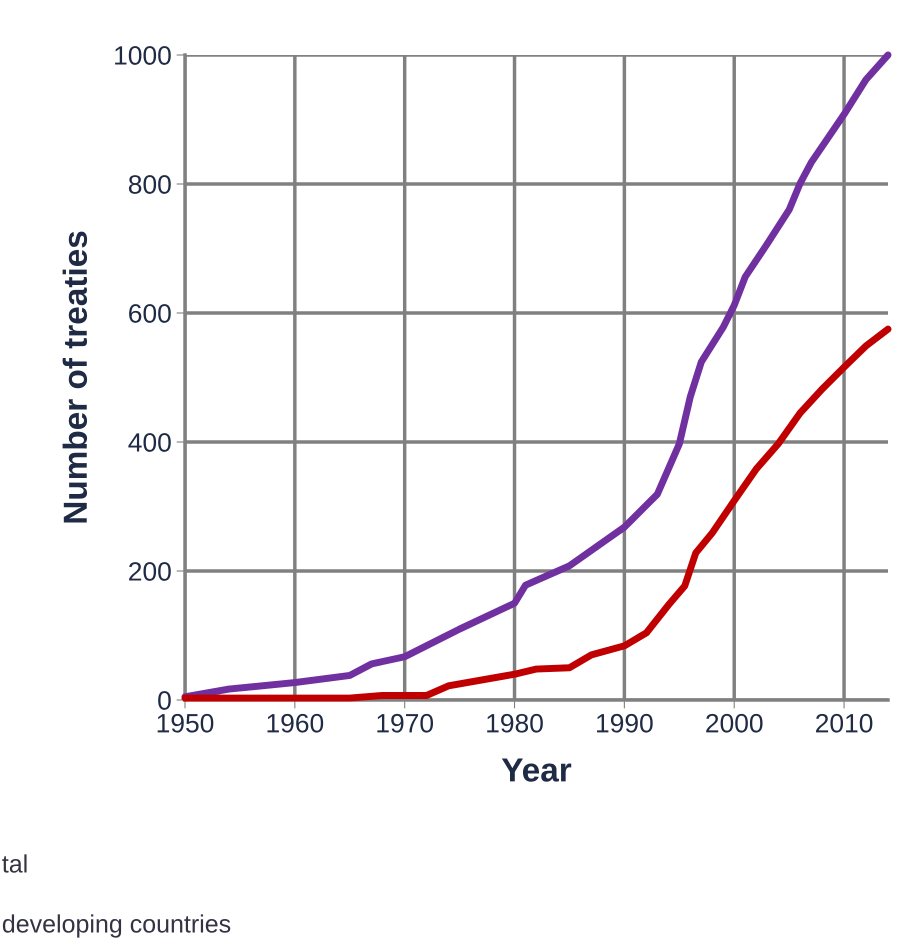 Image resolution: width=915 pixels, height=942 pixels. What do you see at coordinates (14, 863) in the screenshot?
I see `text: tal` at bounding box center [14, 863].